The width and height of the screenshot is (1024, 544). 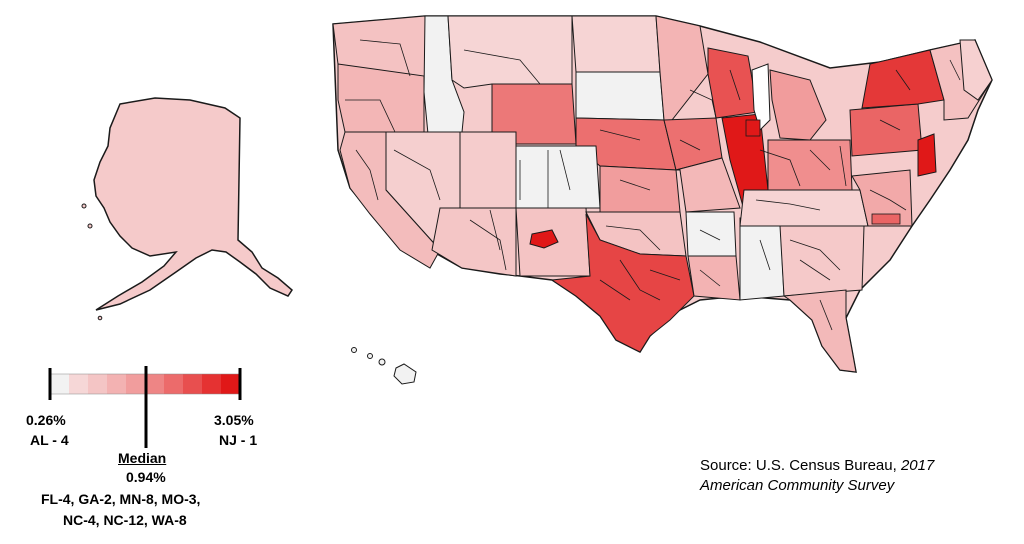 What do you see at coordinates (886, 219) in the screenshot?
I see `virginia-district` at bounding box center [886, 219].